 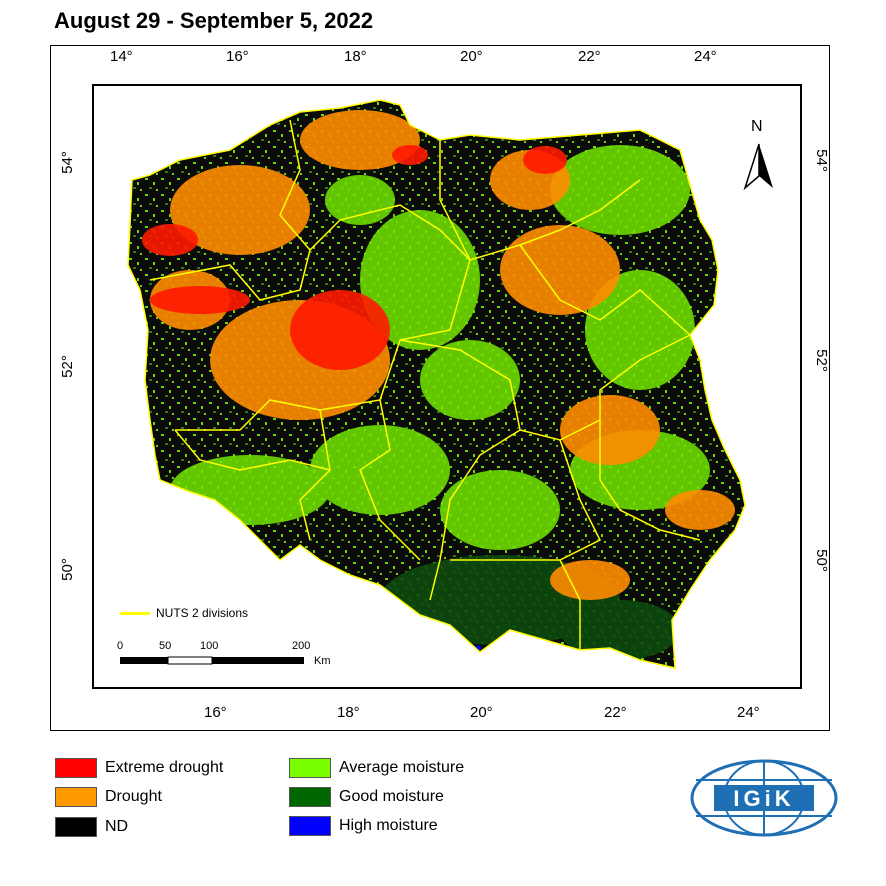 What do you see at coordinates (481, 712) in the screenshot?
I see `bottom-tick-20: 20°` at bounding box center [481, 712].